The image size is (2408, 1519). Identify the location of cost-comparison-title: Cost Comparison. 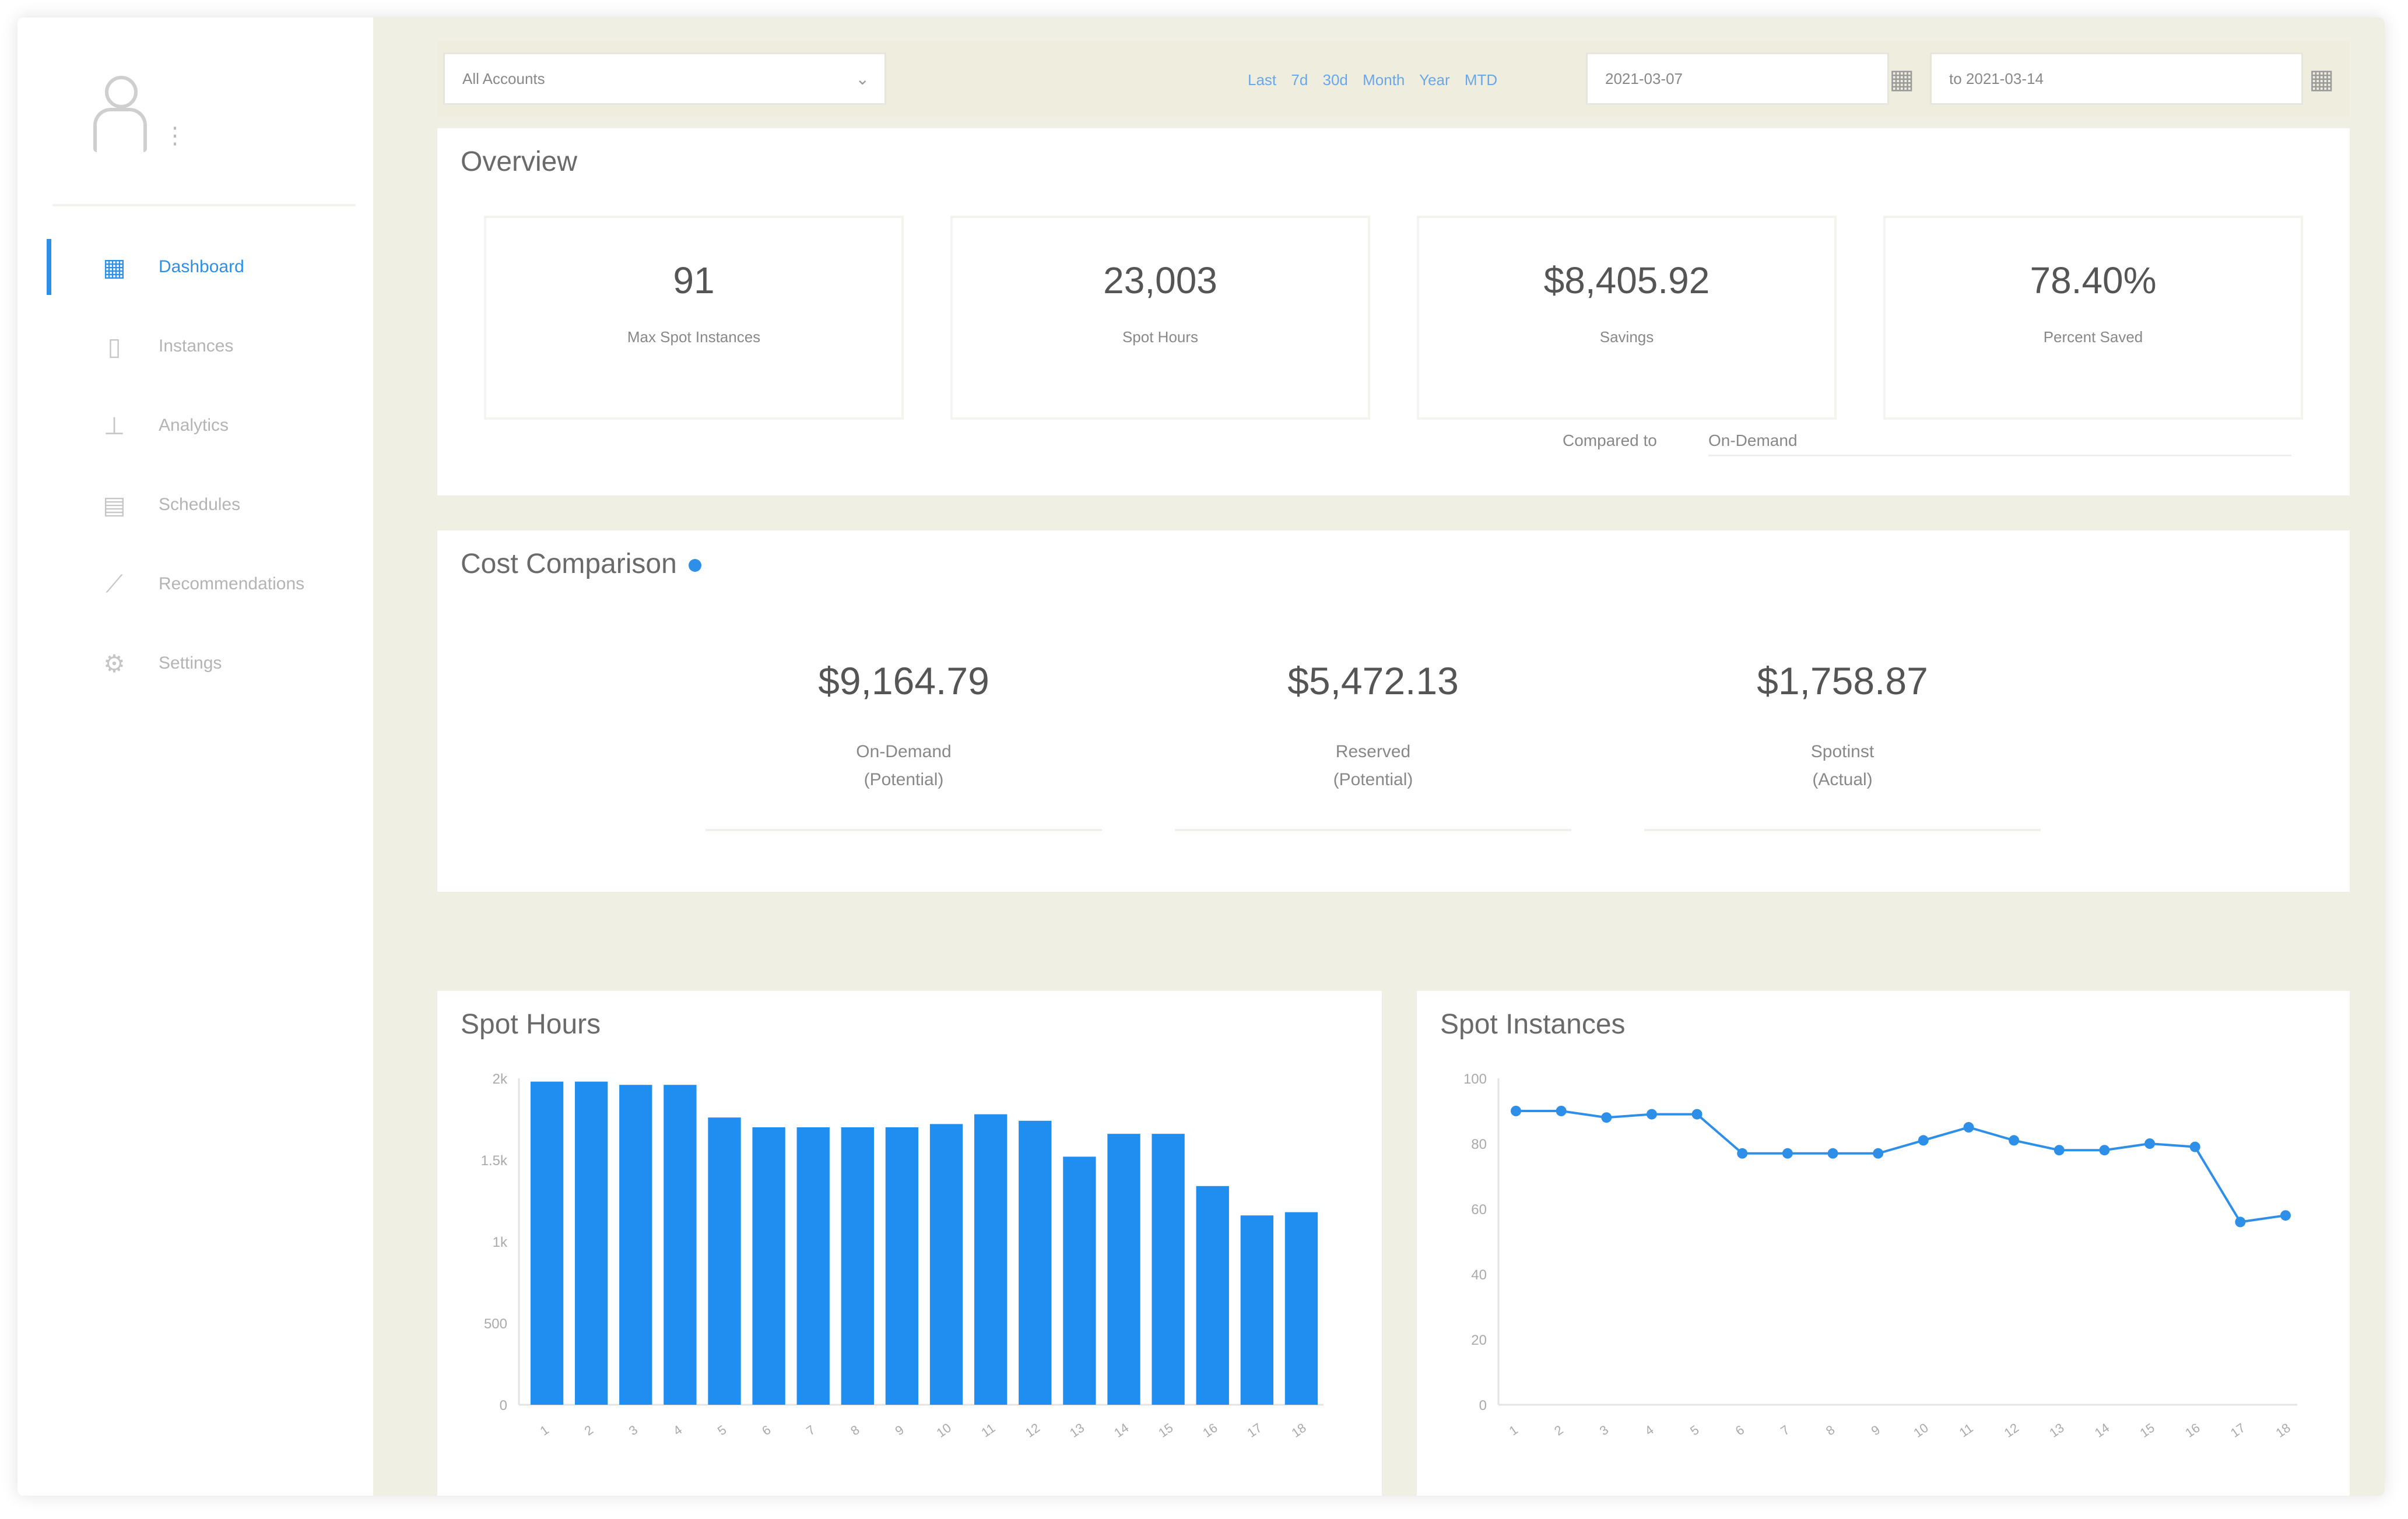
(581, 564).